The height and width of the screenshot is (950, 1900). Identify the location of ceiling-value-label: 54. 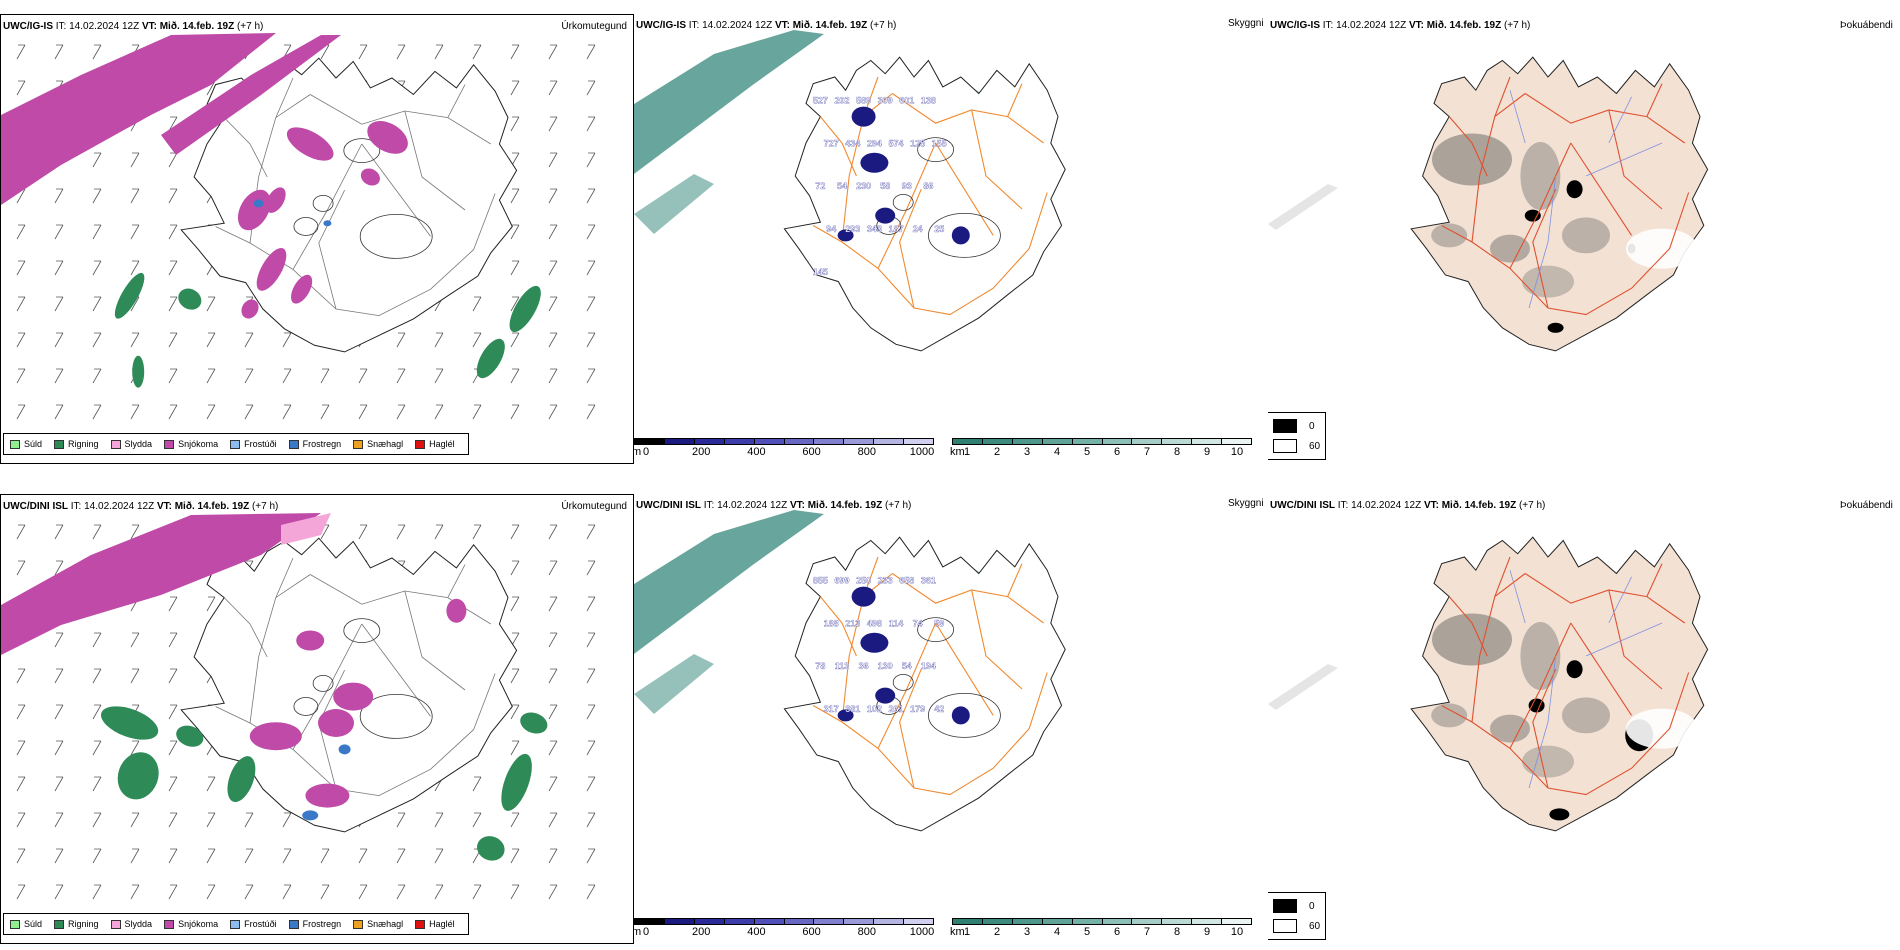
(907, 666).